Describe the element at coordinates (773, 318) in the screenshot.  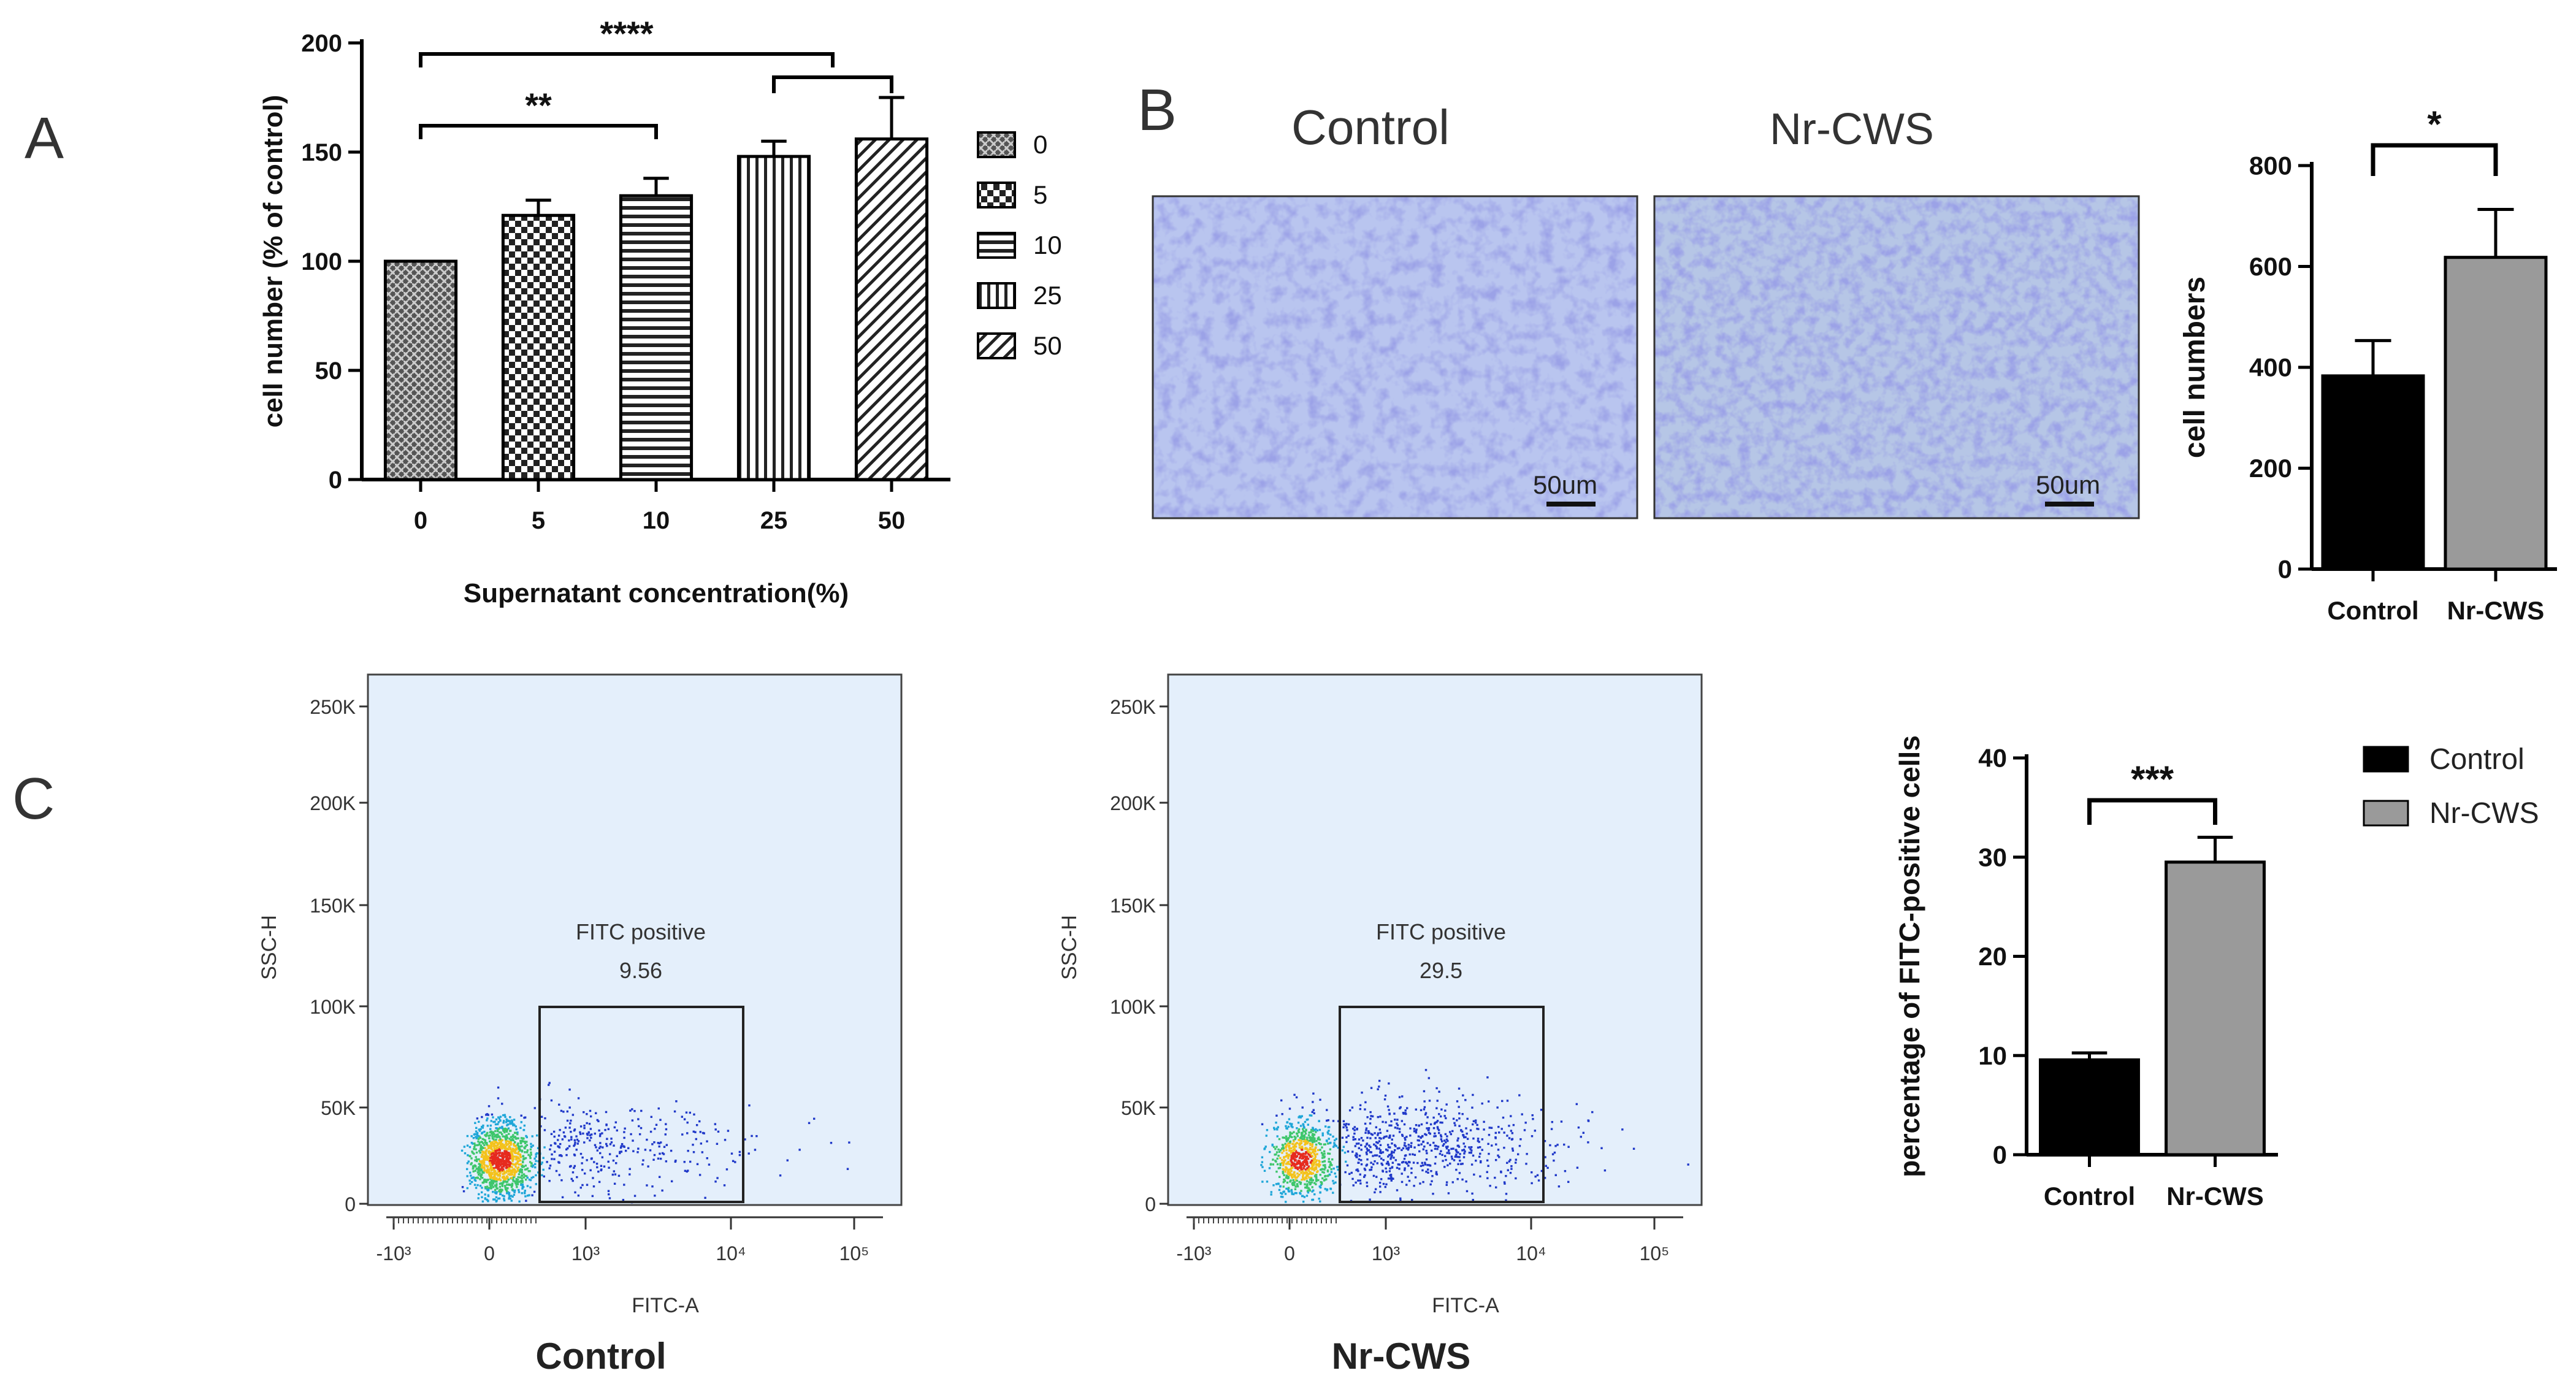
I see `bar` at that location.